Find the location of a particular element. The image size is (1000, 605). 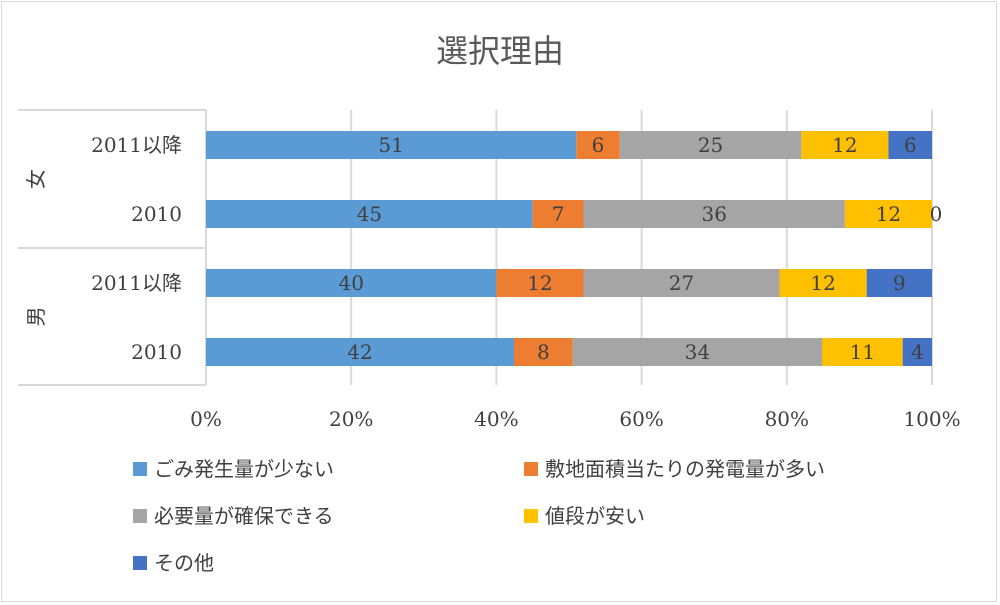

data-label: 27 is located at coordinates (681, 283).